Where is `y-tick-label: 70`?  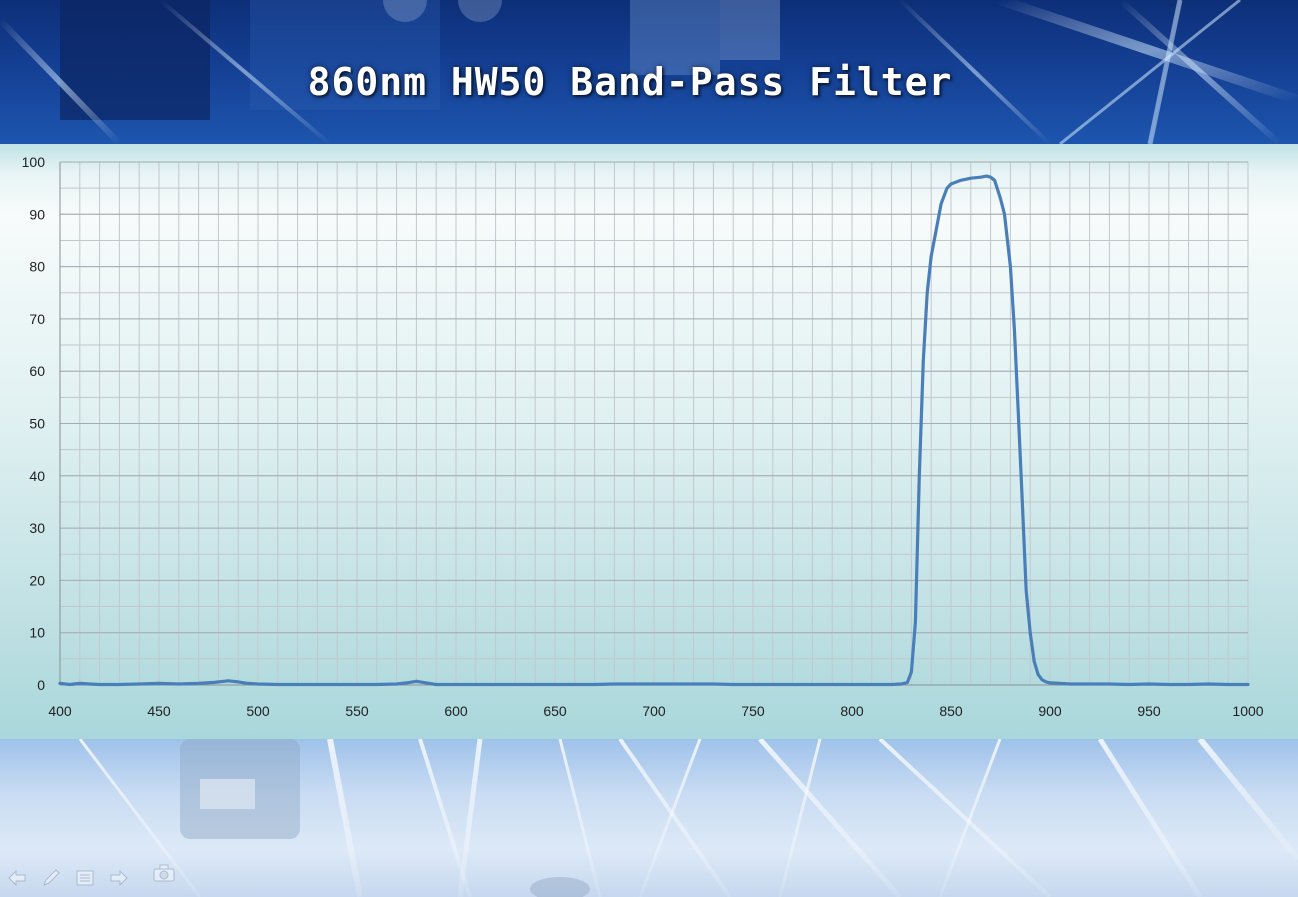 y-tick-label: 70 is located at coordinates (37, 319).